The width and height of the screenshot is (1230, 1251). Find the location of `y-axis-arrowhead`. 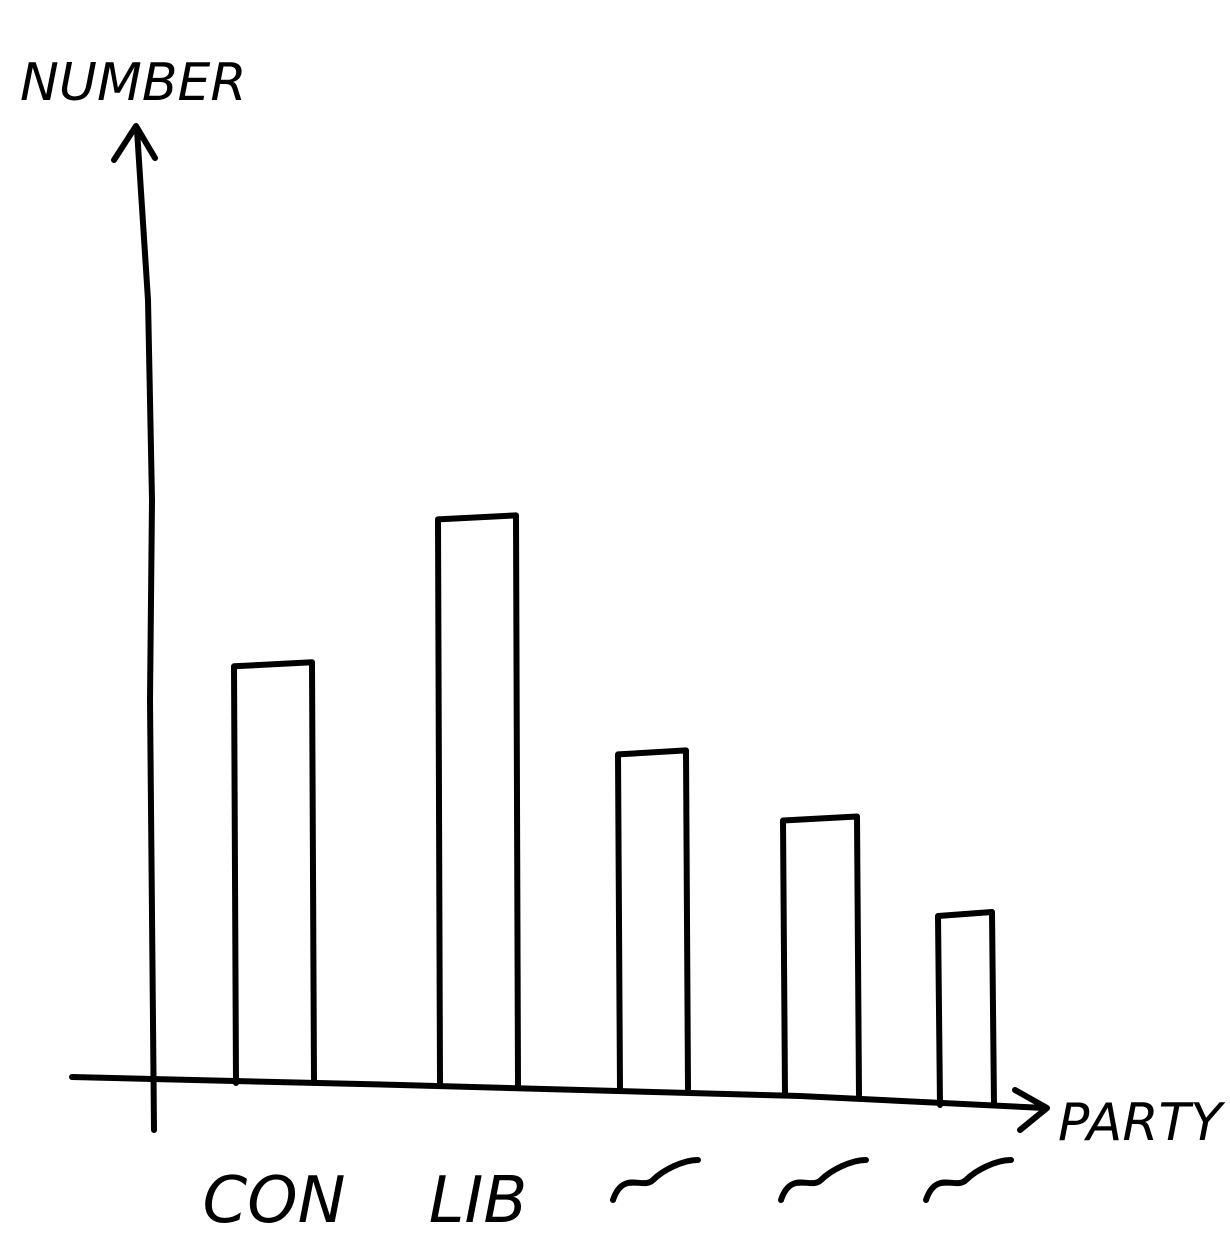

y-axis-arrowhead is located at coordinates (134, 143).